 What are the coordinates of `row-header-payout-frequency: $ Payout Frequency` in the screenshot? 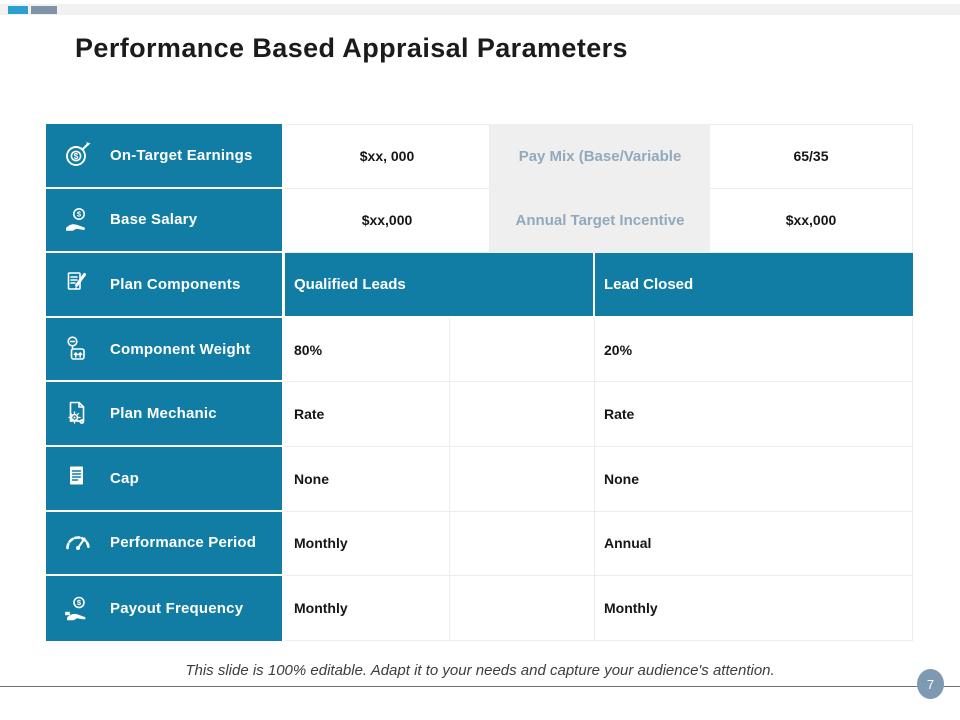 It's located at (165, 608).